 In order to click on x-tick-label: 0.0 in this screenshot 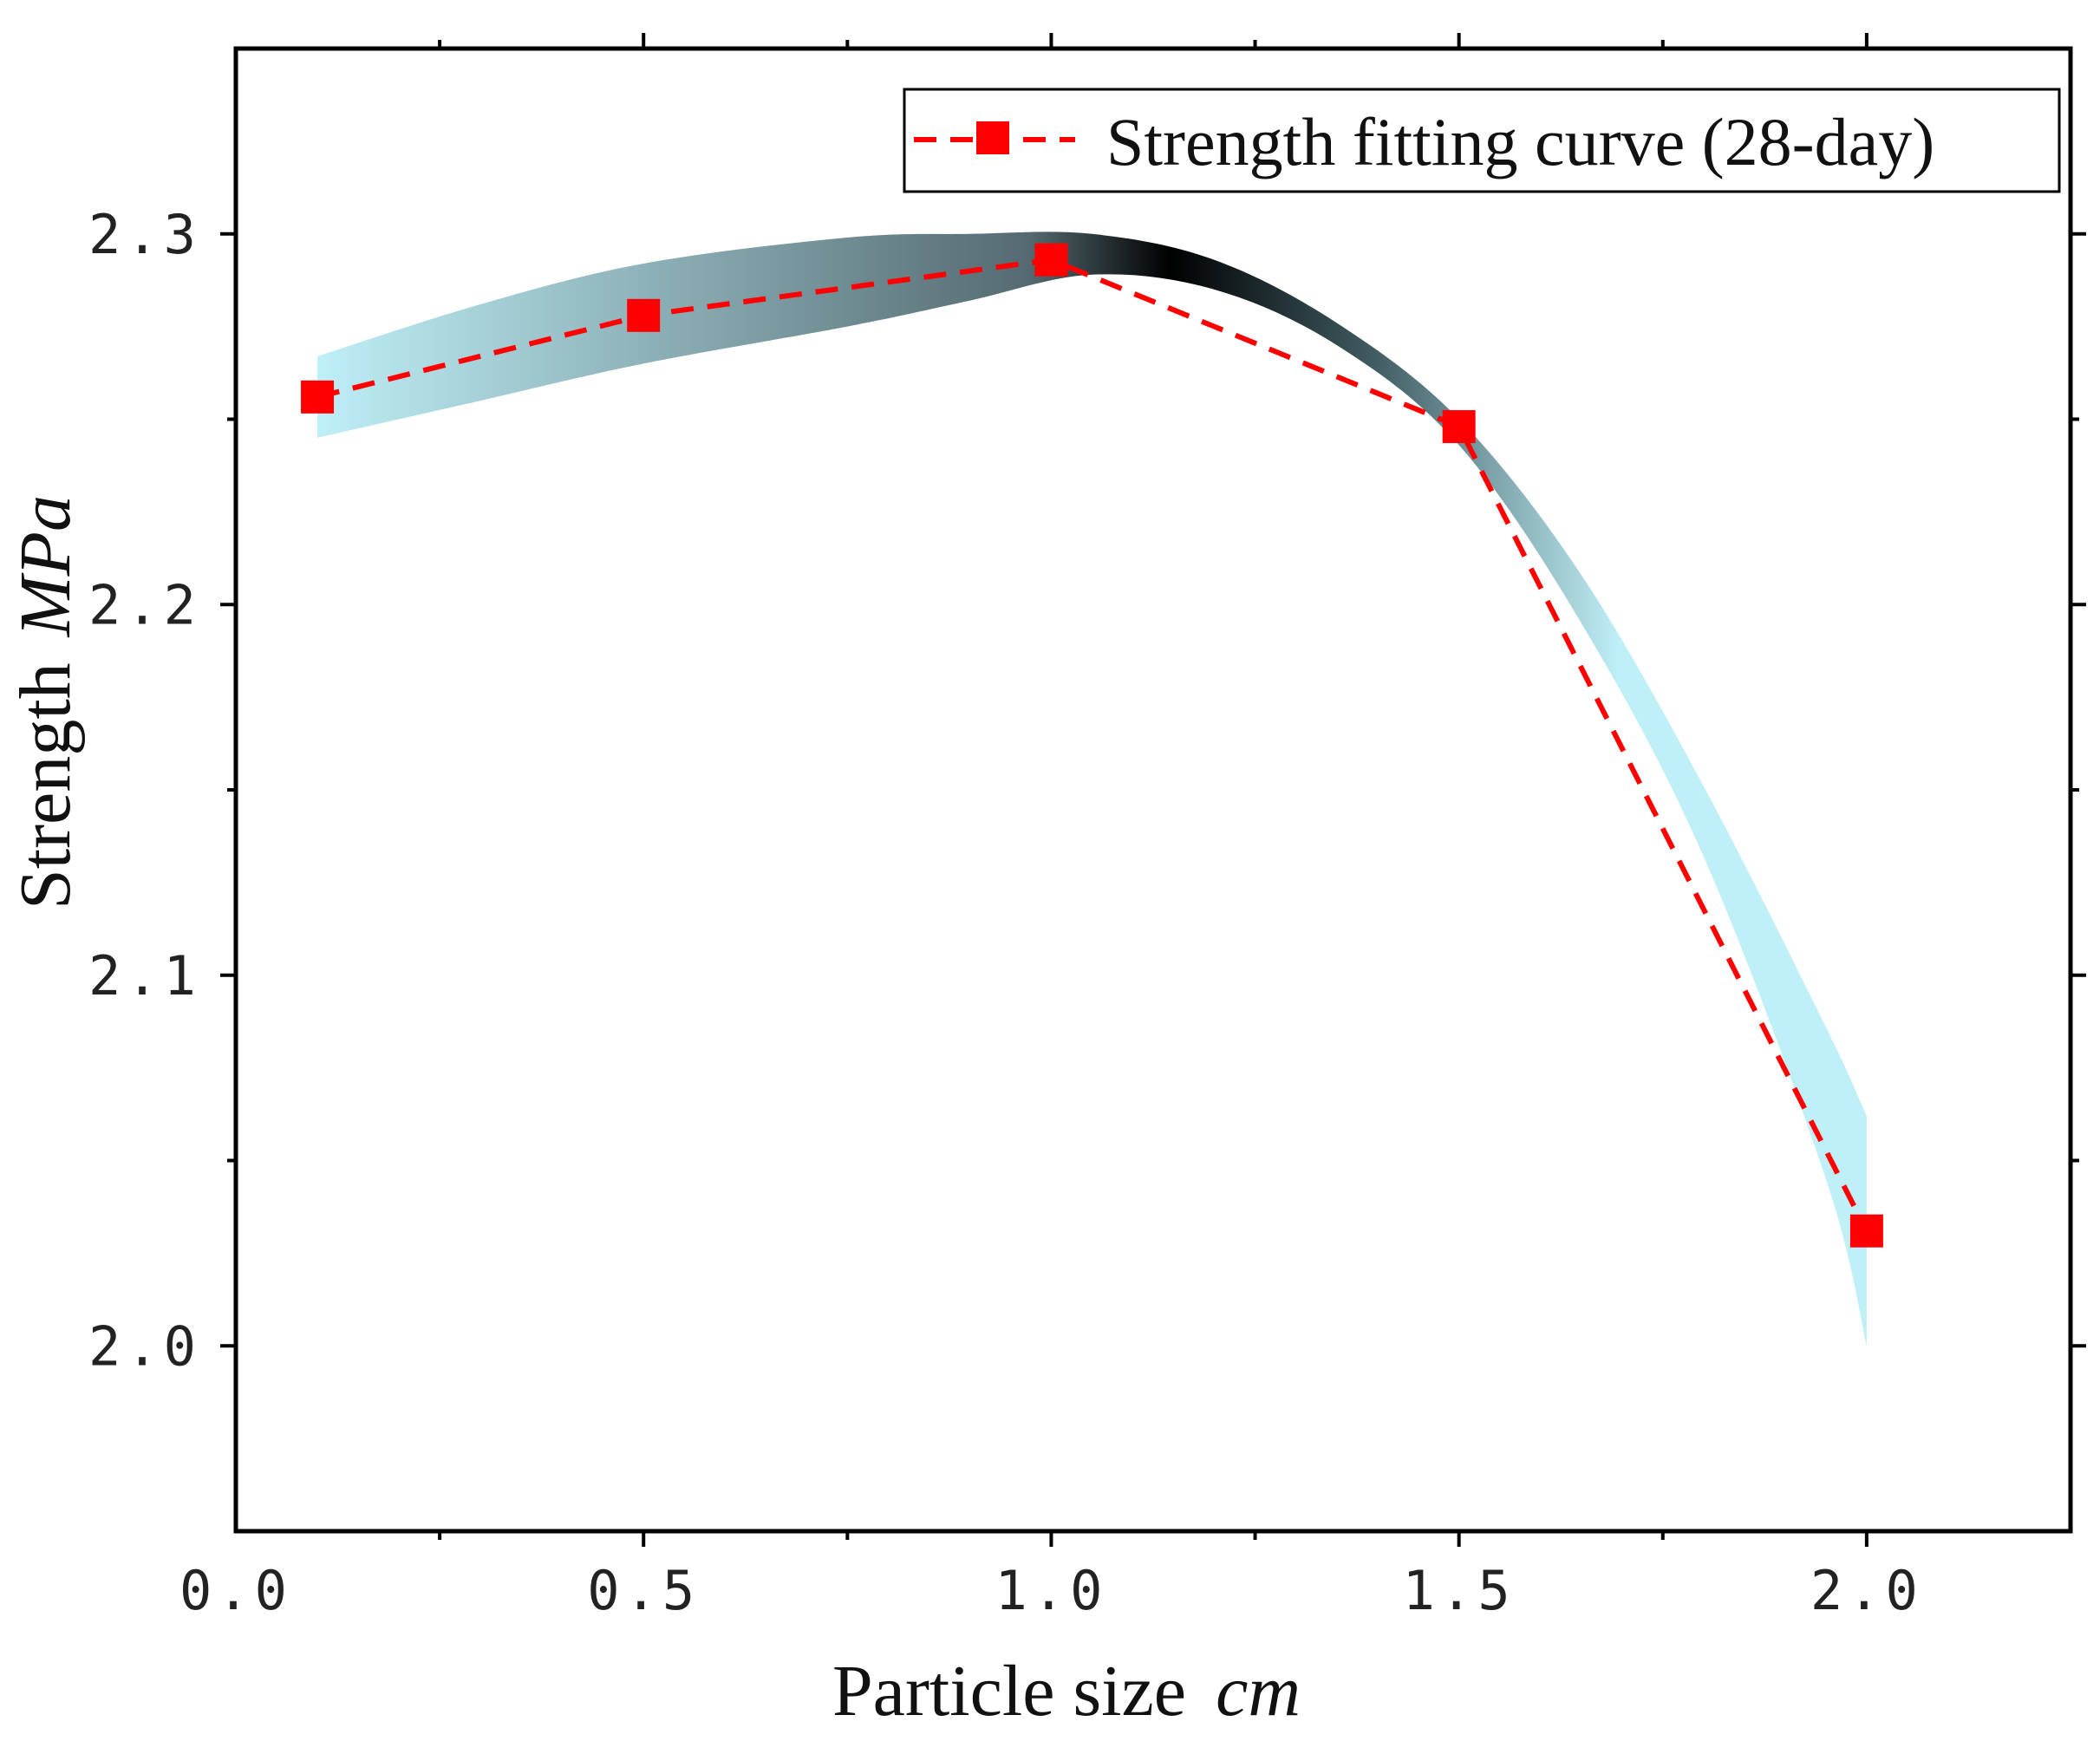, I will do `click(236, 1590)`.